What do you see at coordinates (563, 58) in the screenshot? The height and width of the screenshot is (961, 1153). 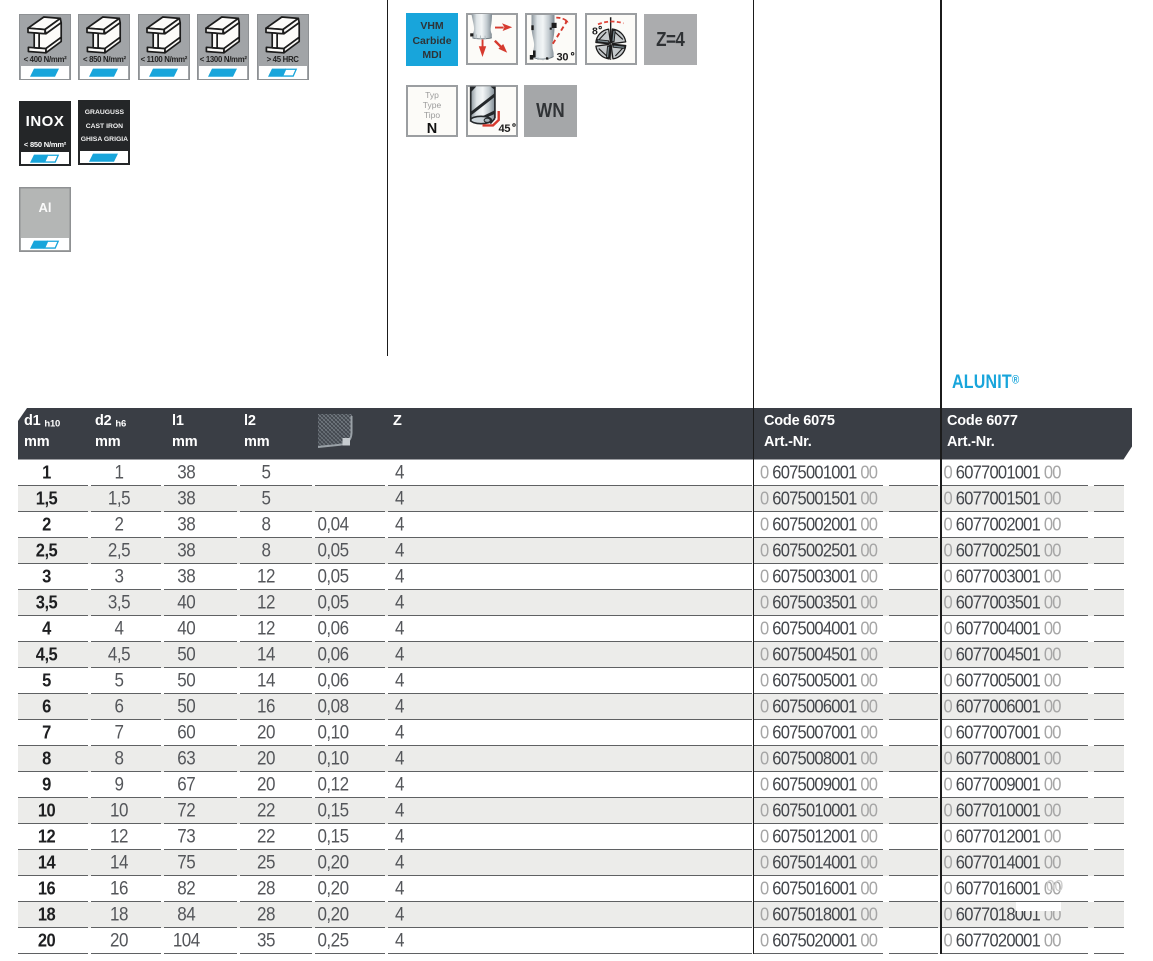 I see `svg-text: 30` at bounding box center [563, 58].